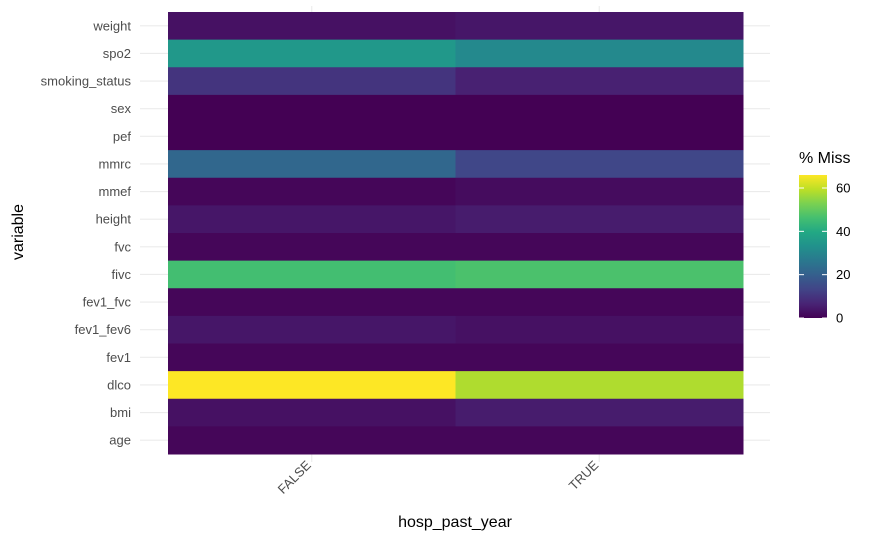  Describe the element at coordinates (843, 274) in the screenshot. I see `legend-tick-label: 20` at that location.